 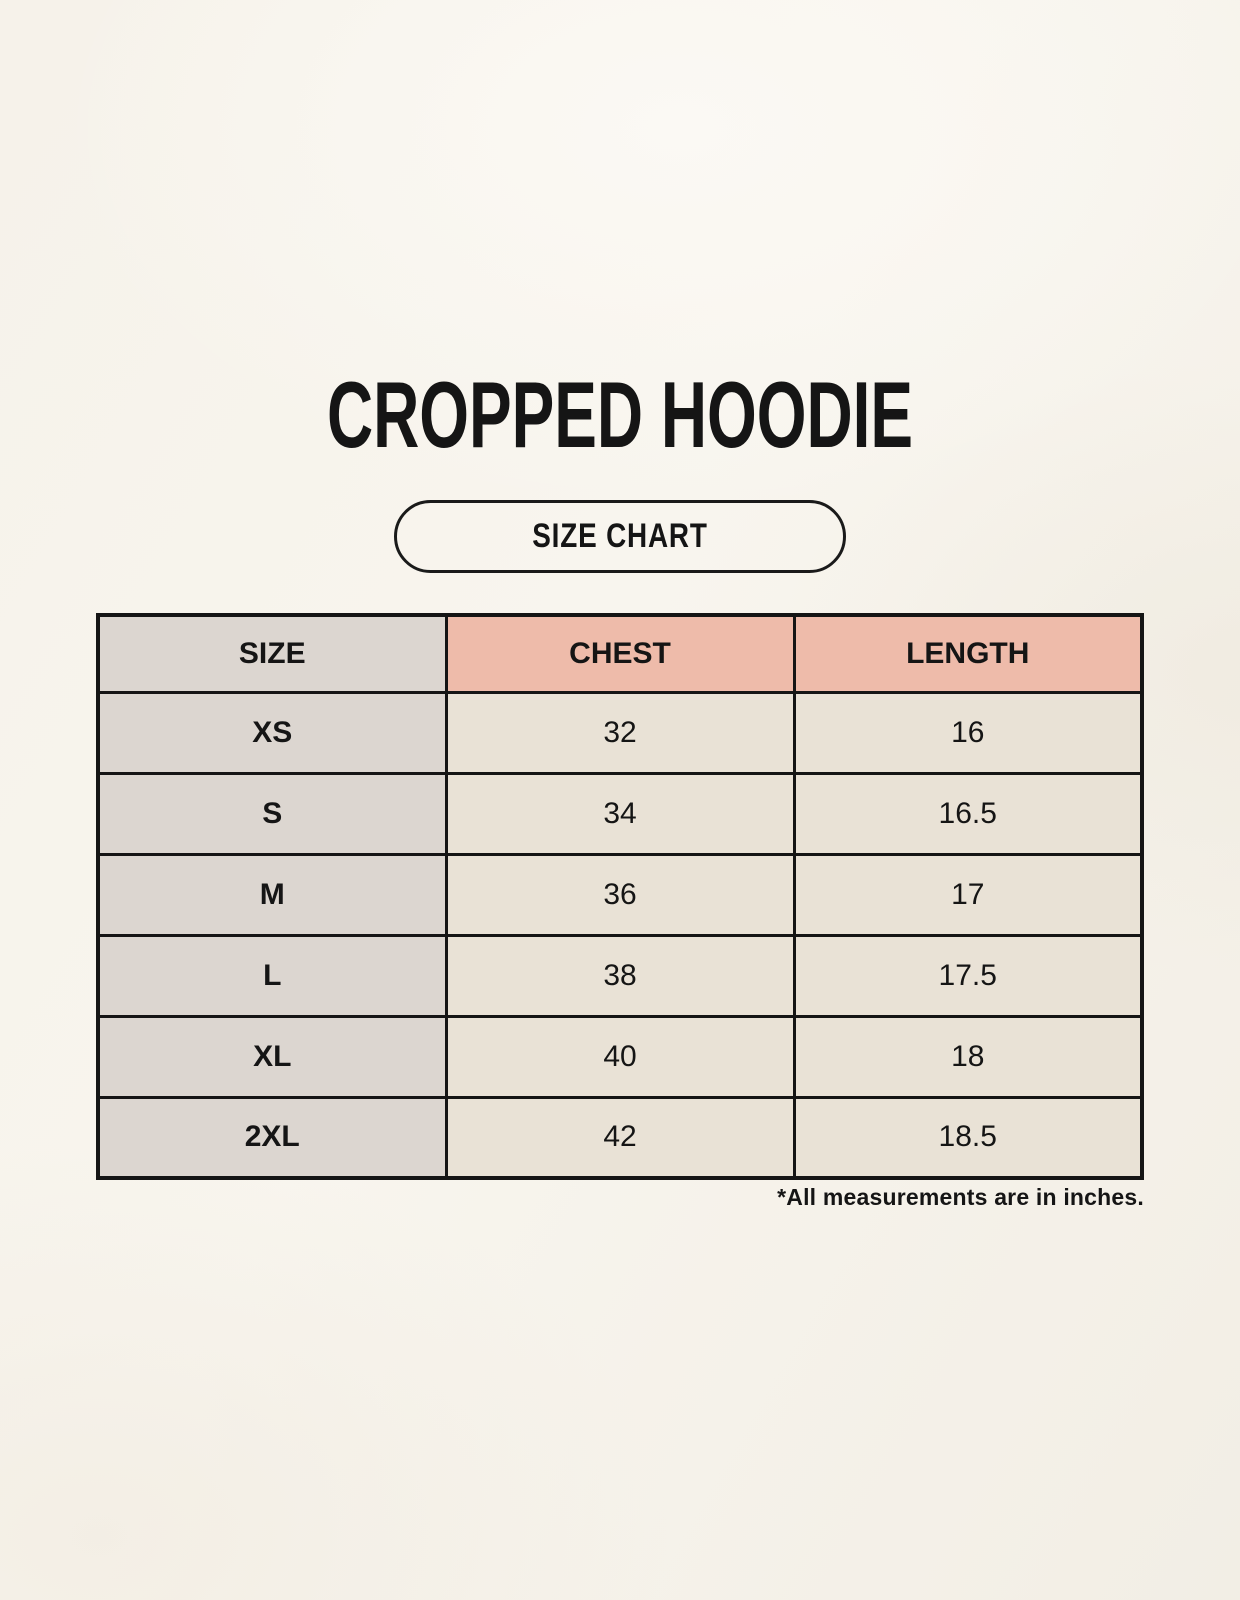 What do you see at coordinates (620, 414) in the screenshot?
I see `page-title: CROPPED HOODIE` at bounding box center [620, 414].